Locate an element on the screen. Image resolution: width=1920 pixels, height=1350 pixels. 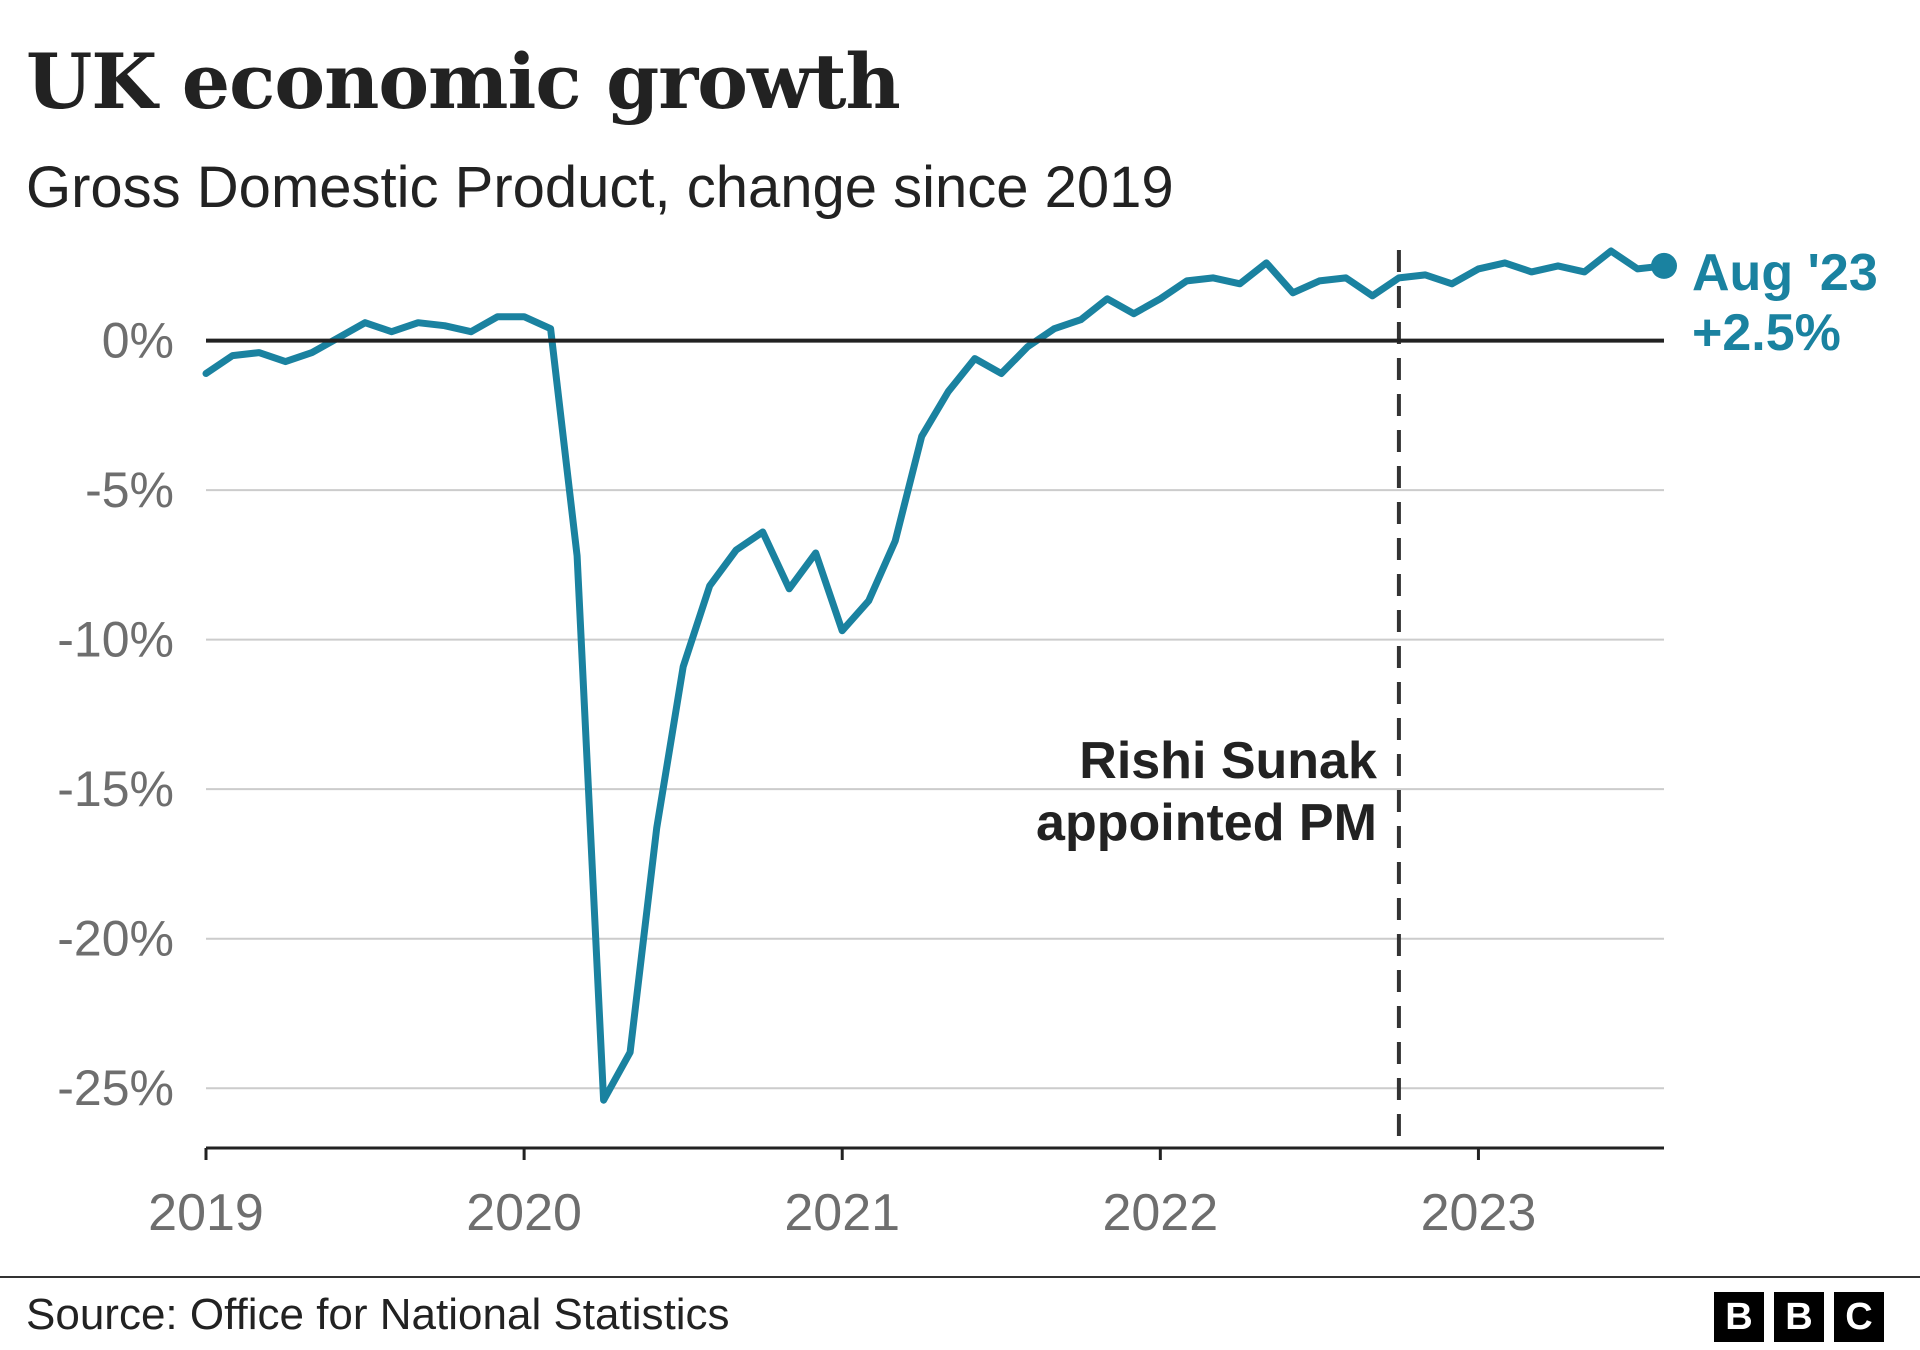
bbc-logo-letter: C is located at coordinates (1859, 1317).